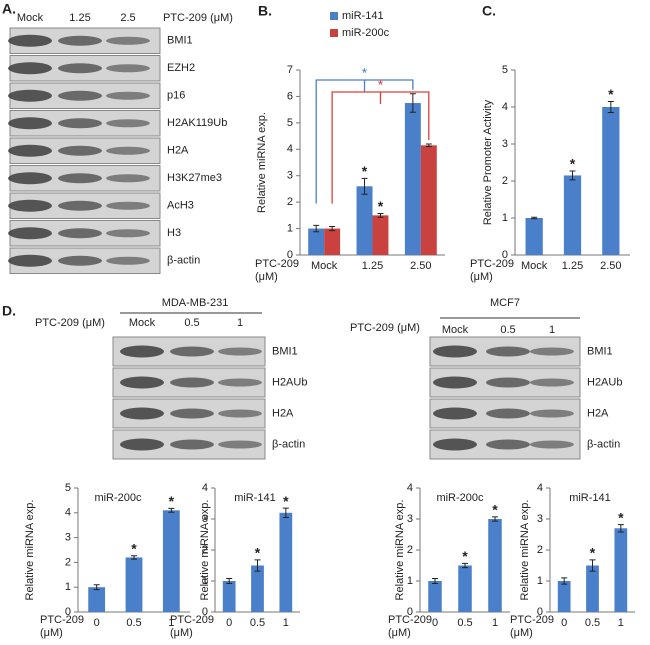 The width and height of the screenshot is (650, 645). I want to click on y-tick-label: 6, so click(290, 96).